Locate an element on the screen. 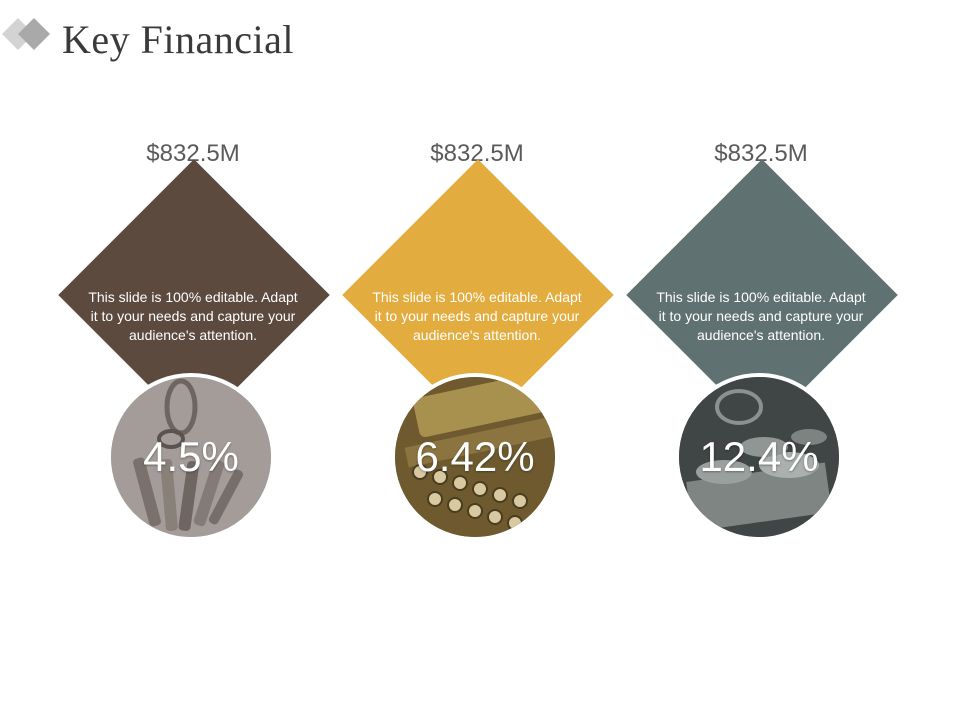 This screenshot has width=960, height=720. slide-title: Key Financial is located at coordinates (178, 39).